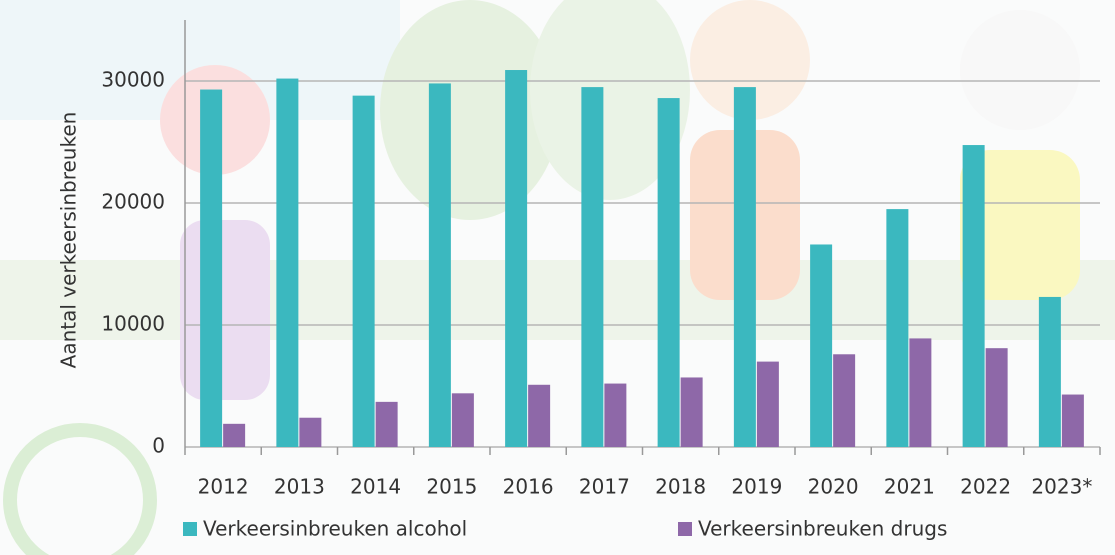  I want to click on x-tick-label: 2012, so click(223, 487).